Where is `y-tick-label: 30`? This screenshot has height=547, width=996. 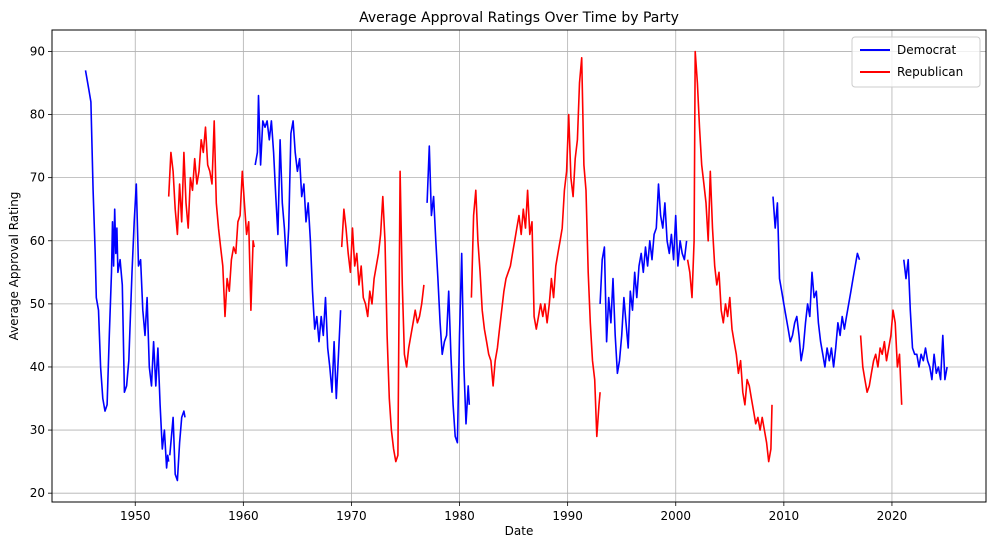
y-tick-label: 30 is located at coordinates (37, 430).